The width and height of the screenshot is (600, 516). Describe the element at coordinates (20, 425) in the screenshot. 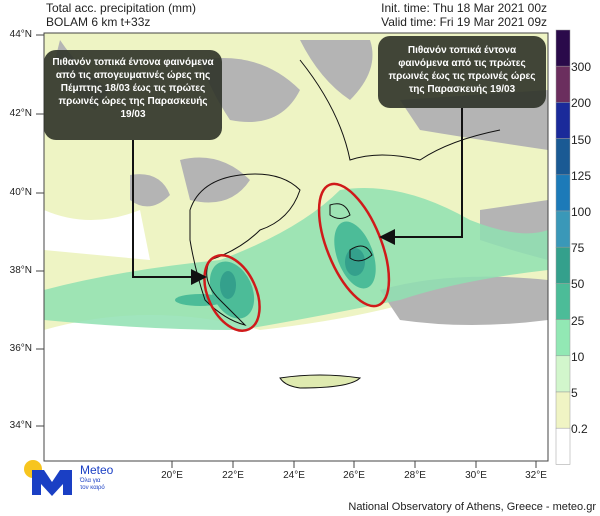

I see `lat-label: 34°N` at that location.